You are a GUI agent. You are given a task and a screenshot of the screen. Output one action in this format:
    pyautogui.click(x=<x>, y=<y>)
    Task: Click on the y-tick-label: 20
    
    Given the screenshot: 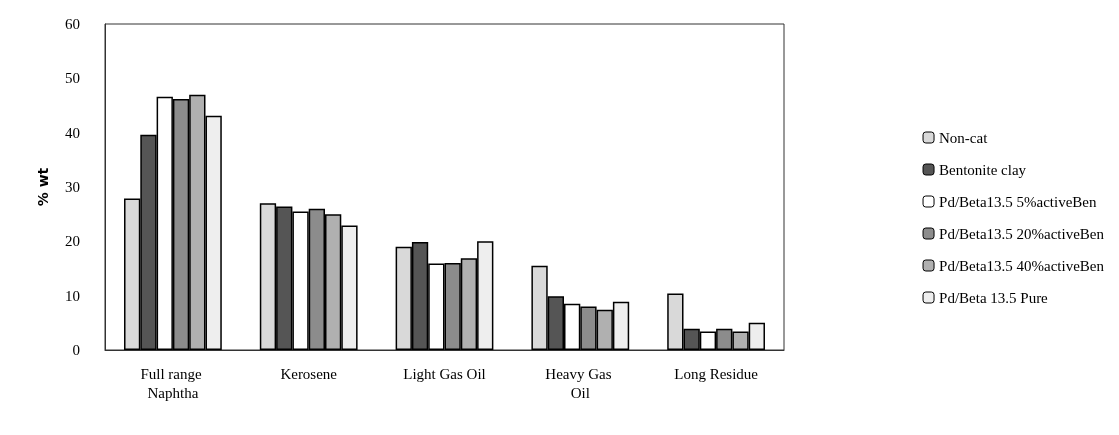 What is the action you would take?
    pyautogui.click(x=72, y=241)
    